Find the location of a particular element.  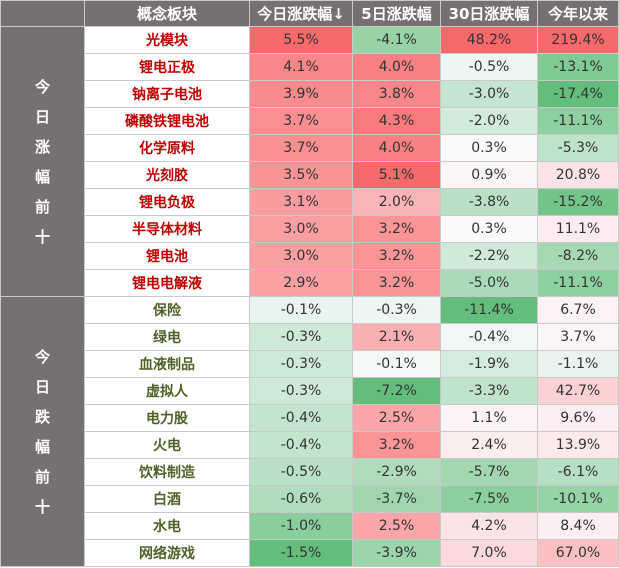

value-cell: -11.4% is located at coordinates (489, 310).